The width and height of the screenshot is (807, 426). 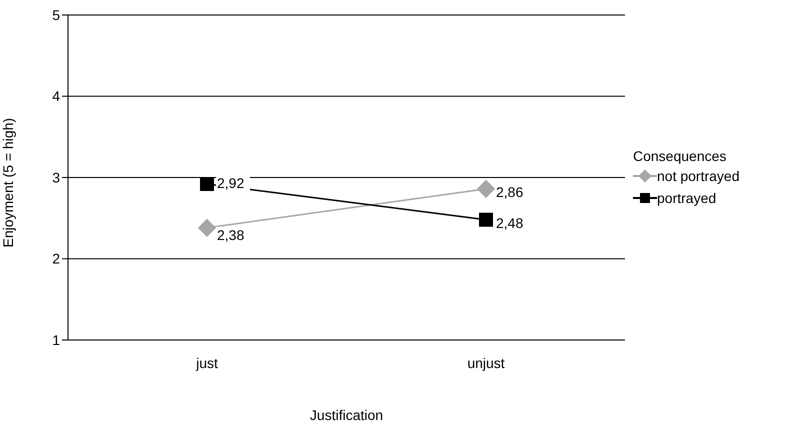 What do you see at coordinates (510, 222) in the screenshot?
I see `data-label: 2,48` at bounding box center [510, 222].